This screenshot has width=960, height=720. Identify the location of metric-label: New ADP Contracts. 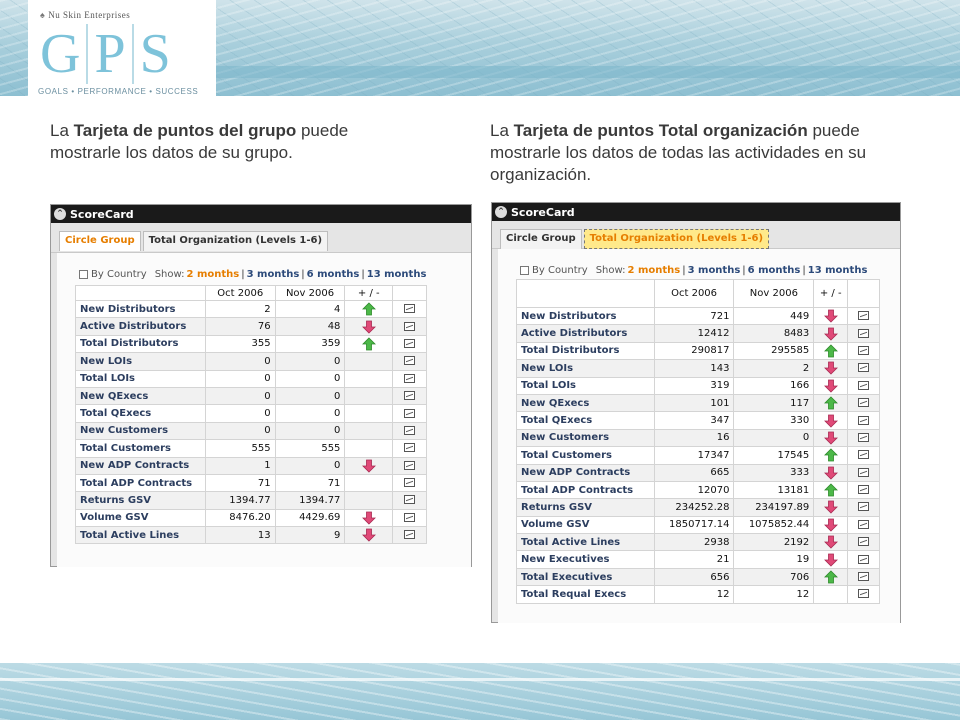
(140, 465).